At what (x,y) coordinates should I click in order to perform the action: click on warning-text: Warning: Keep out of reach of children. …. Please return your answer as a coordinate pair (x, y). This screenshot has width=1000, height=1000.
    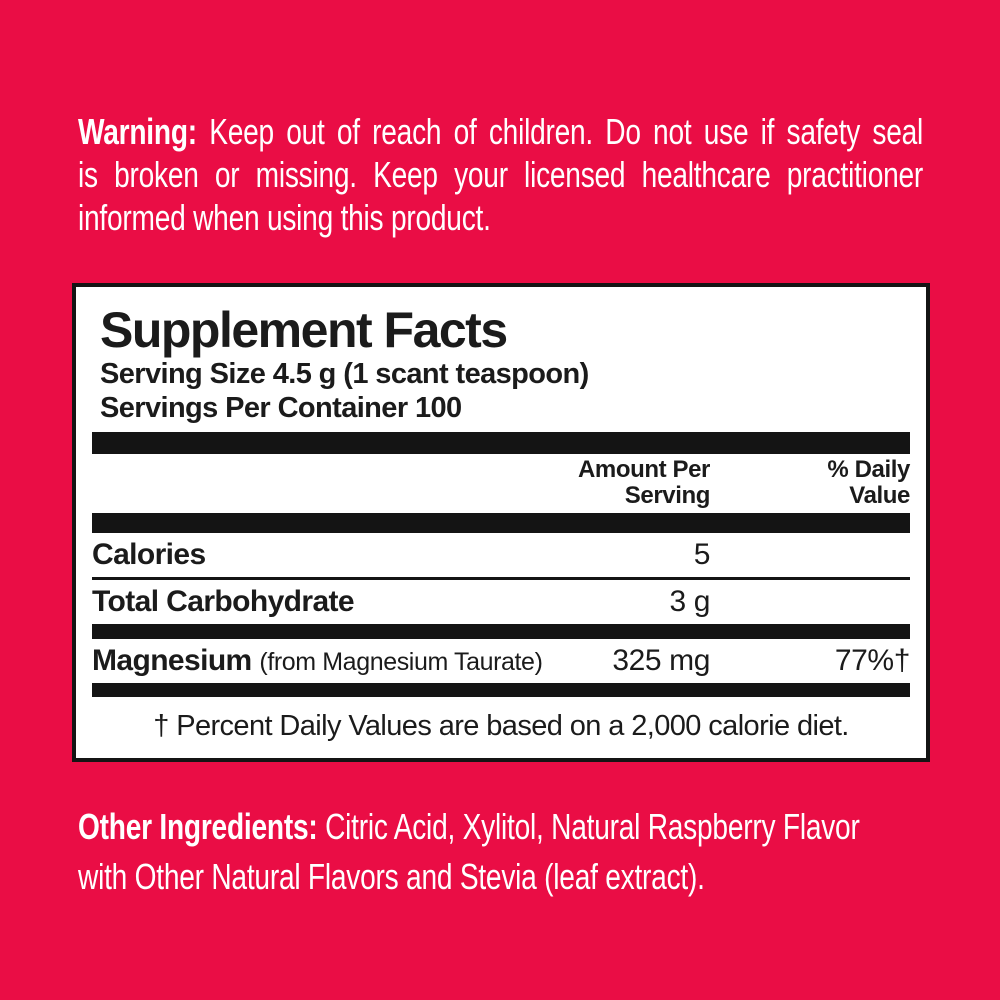
    Looking at the image, I should click on (500, 174).